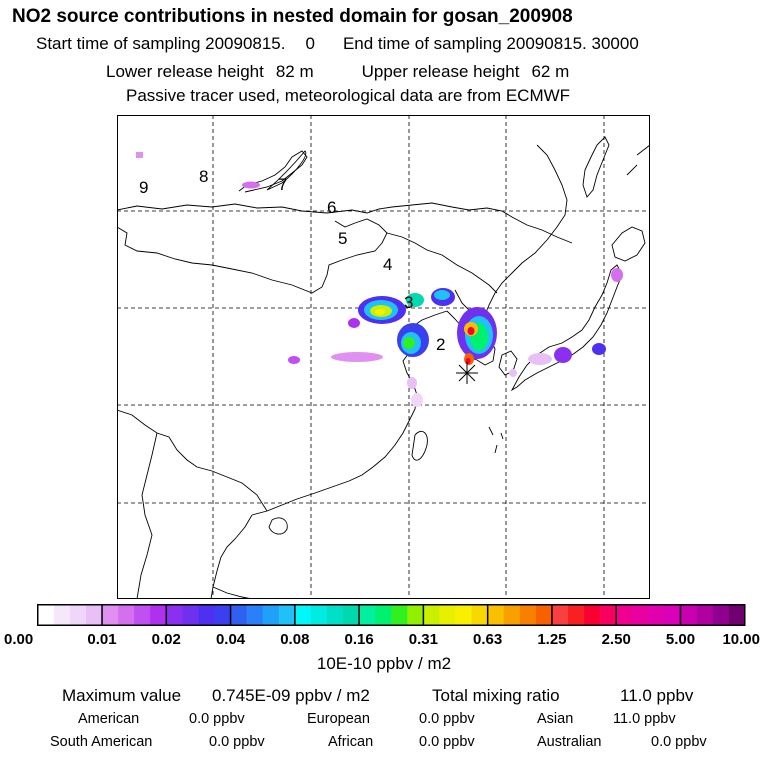  Describe the element at coordinates (282, 184) in the screenshot. I see `contour-label: 7` at that location.